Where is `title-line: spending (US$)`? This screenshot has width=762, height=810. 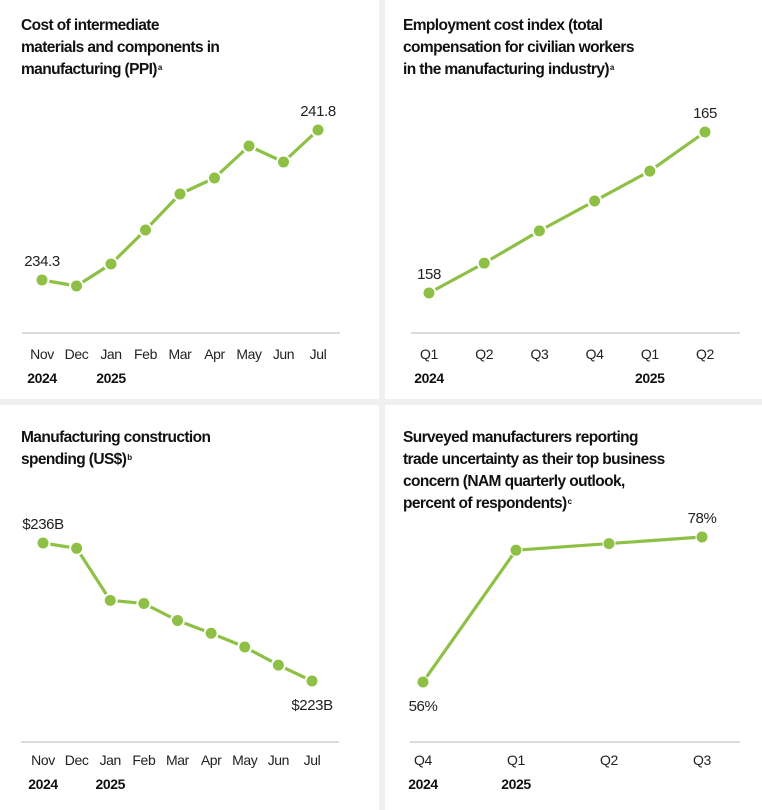
title-line: spending (US$) is located at coordinates (74, 459).